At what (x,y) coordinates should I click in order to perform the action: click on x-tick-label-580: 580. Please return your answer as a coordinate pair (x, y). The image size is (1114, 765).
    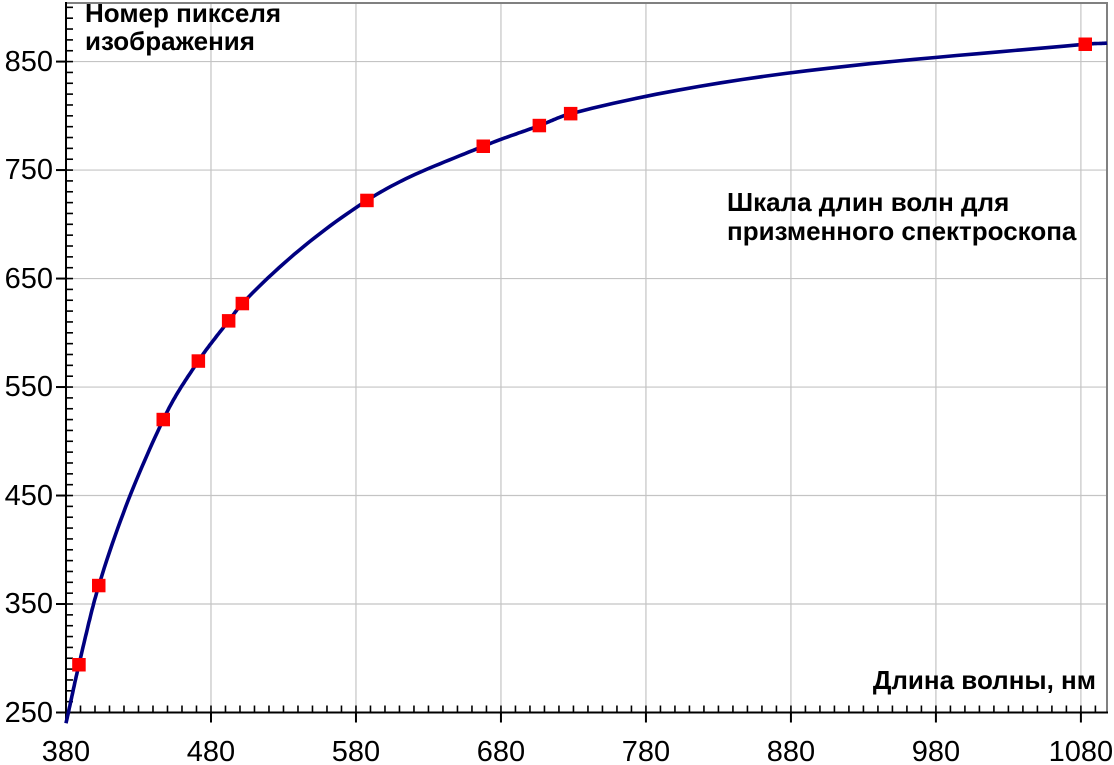
    Looking at the image, I should click on (356, 750).